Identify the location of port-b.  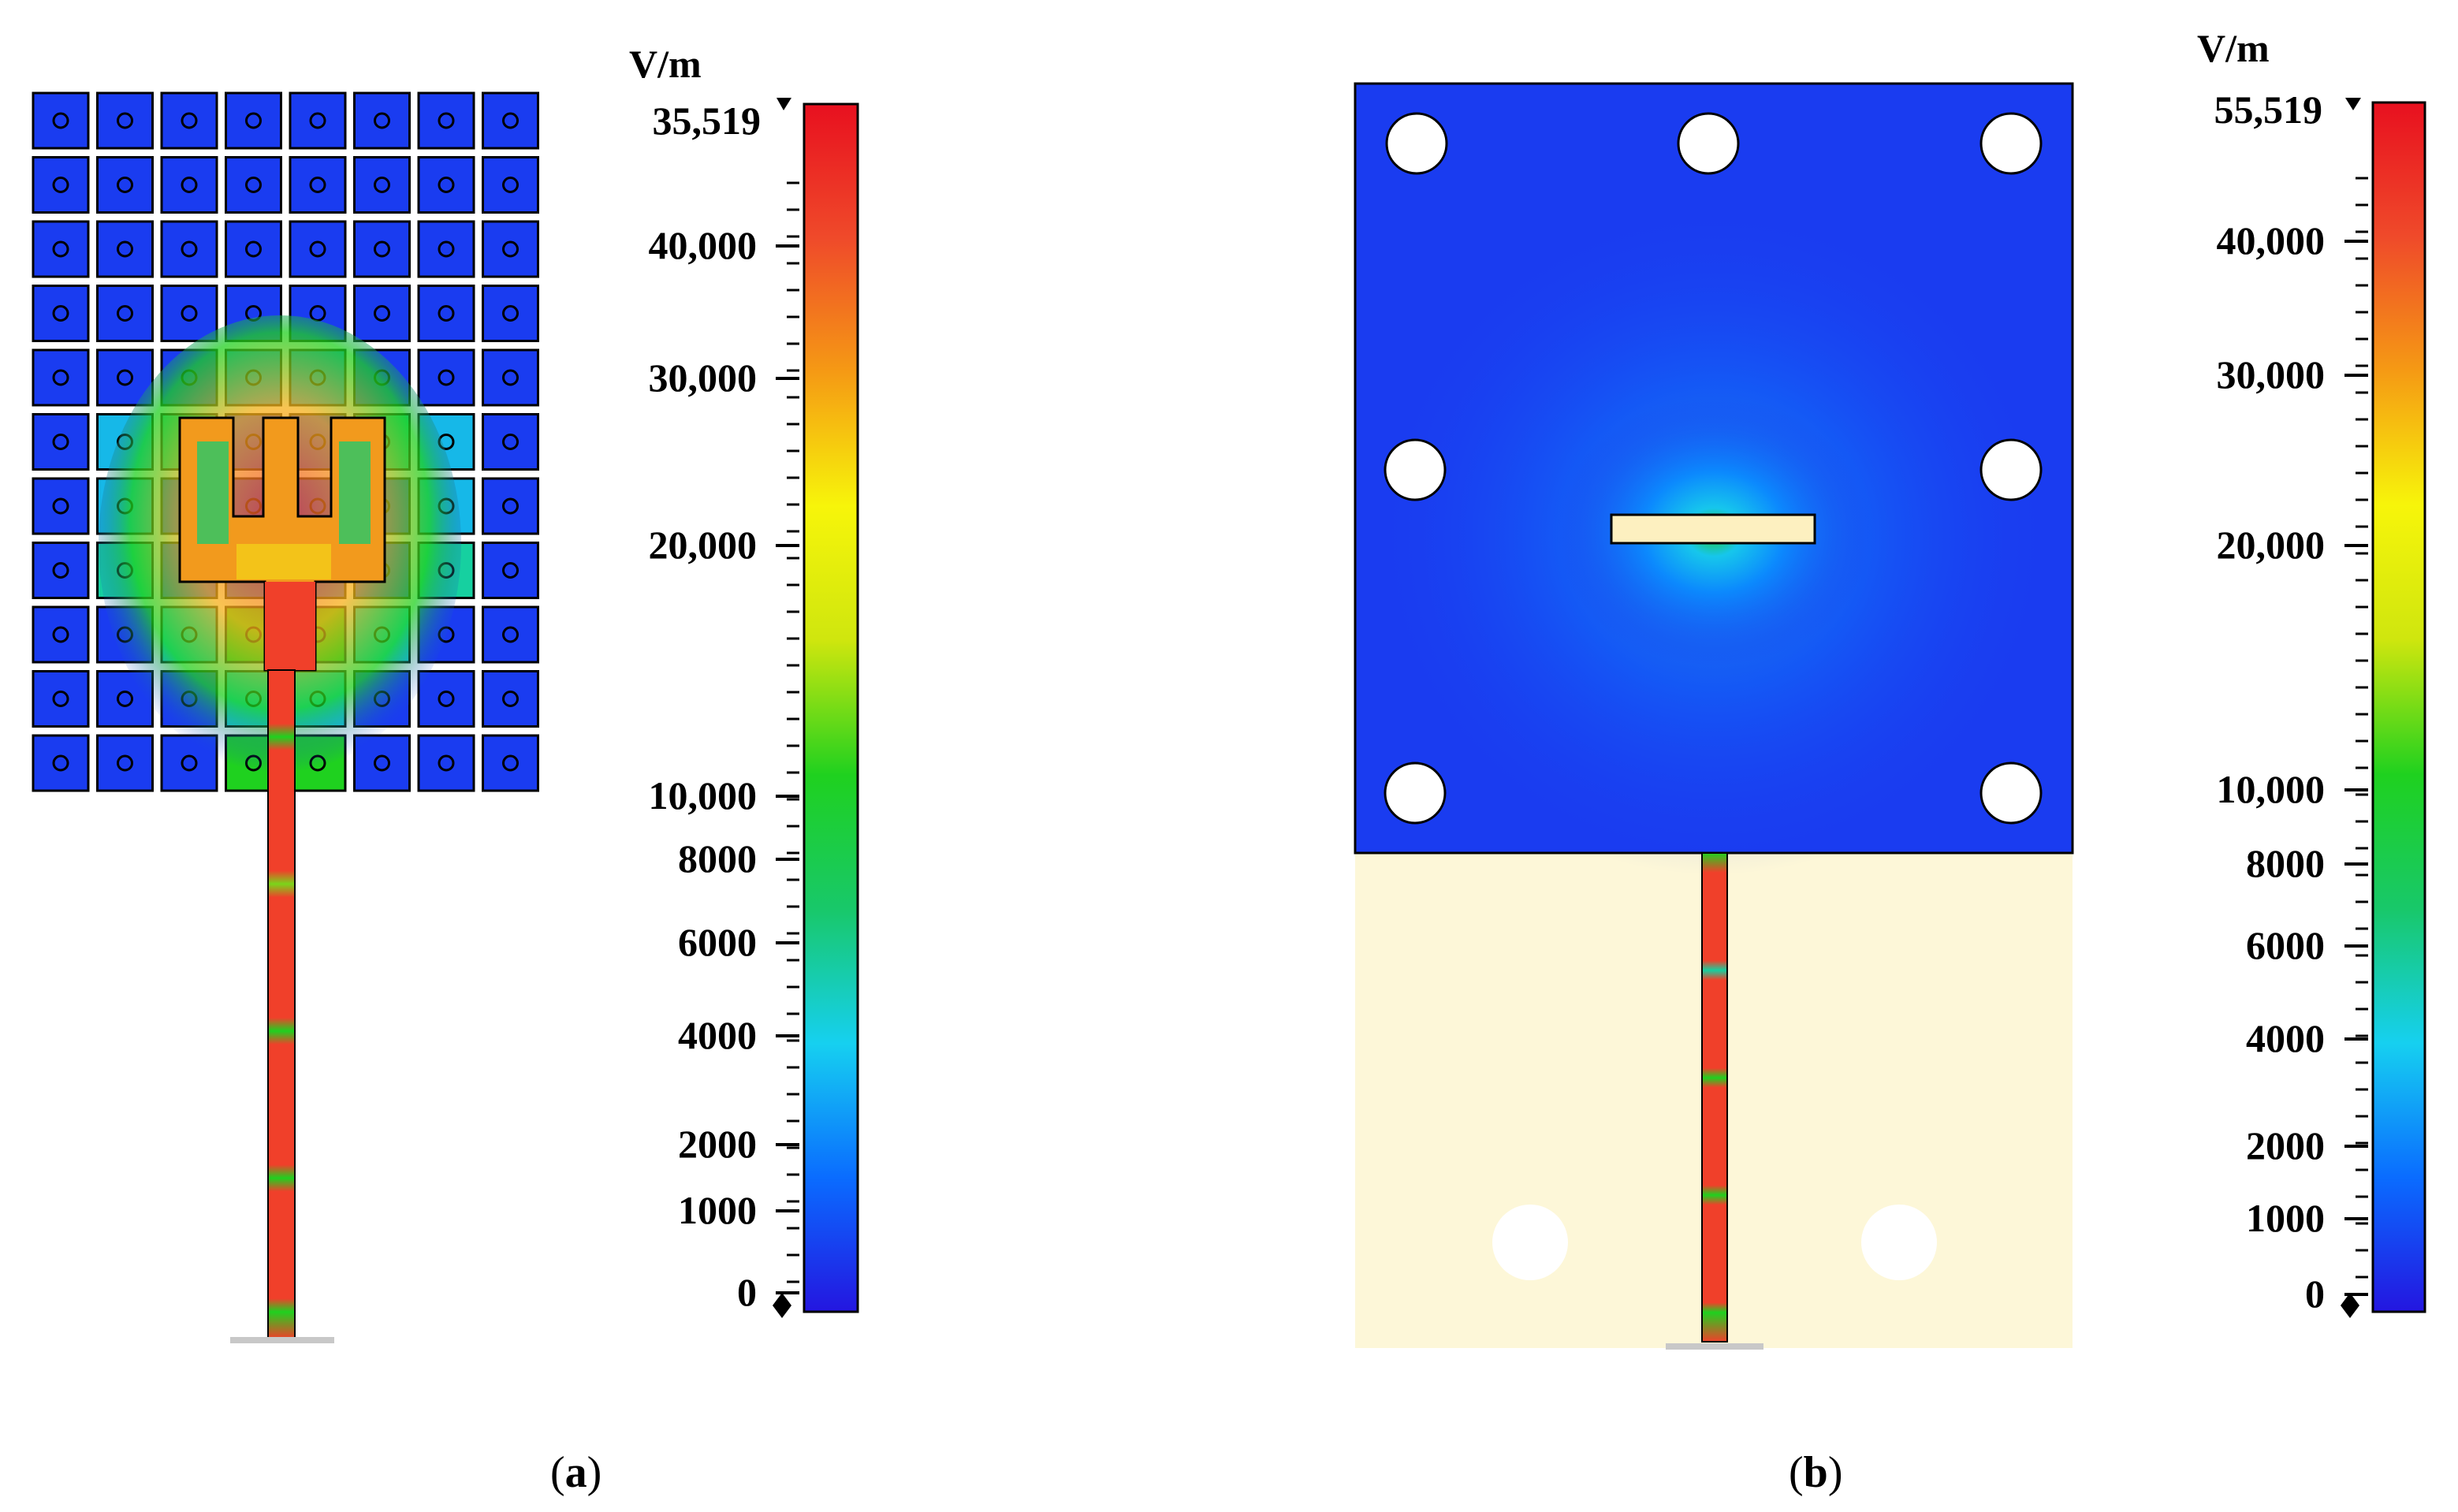
(1714, 1346).